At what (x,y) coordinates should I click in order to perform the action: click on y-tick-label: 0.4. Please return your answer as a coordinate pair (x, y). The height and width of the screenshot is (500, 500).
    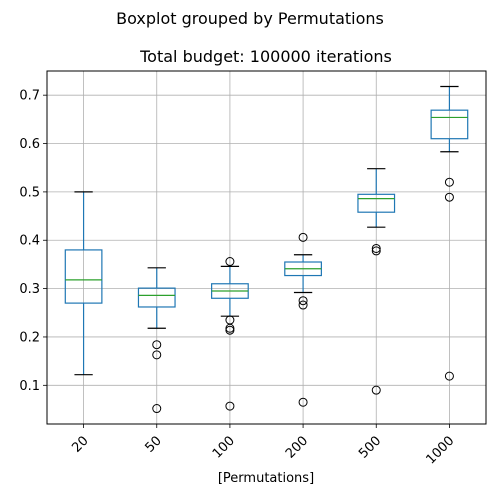
    Looking at the image, I should click on (29, 241).